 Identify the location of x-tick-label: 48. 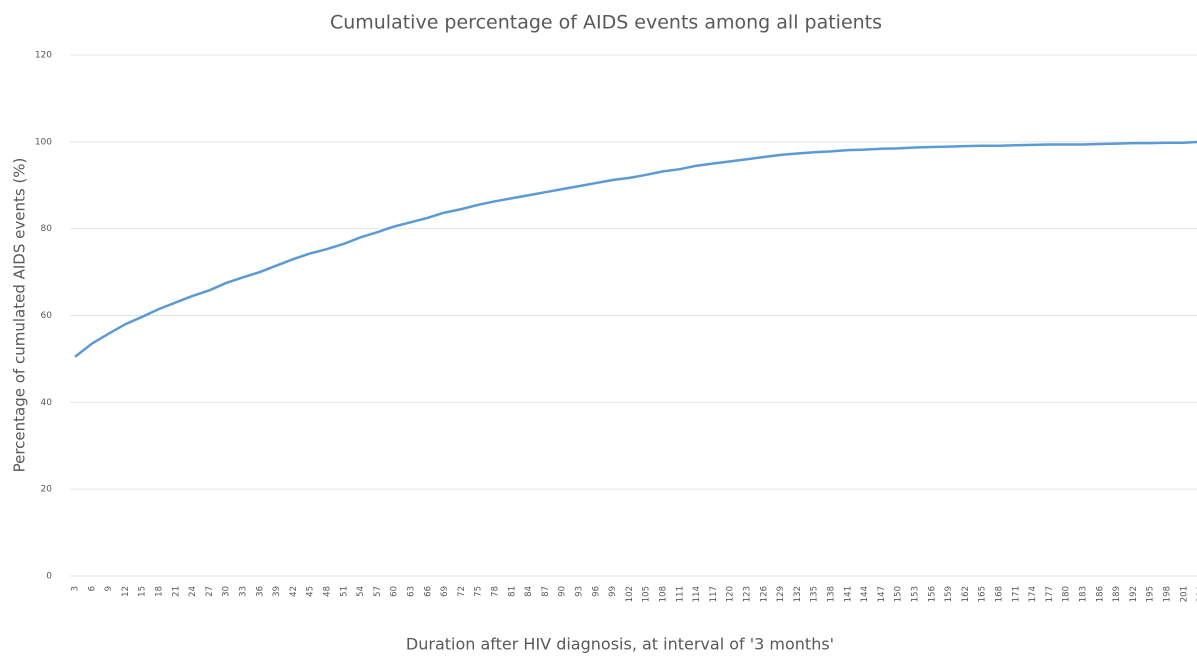
(328, 591).